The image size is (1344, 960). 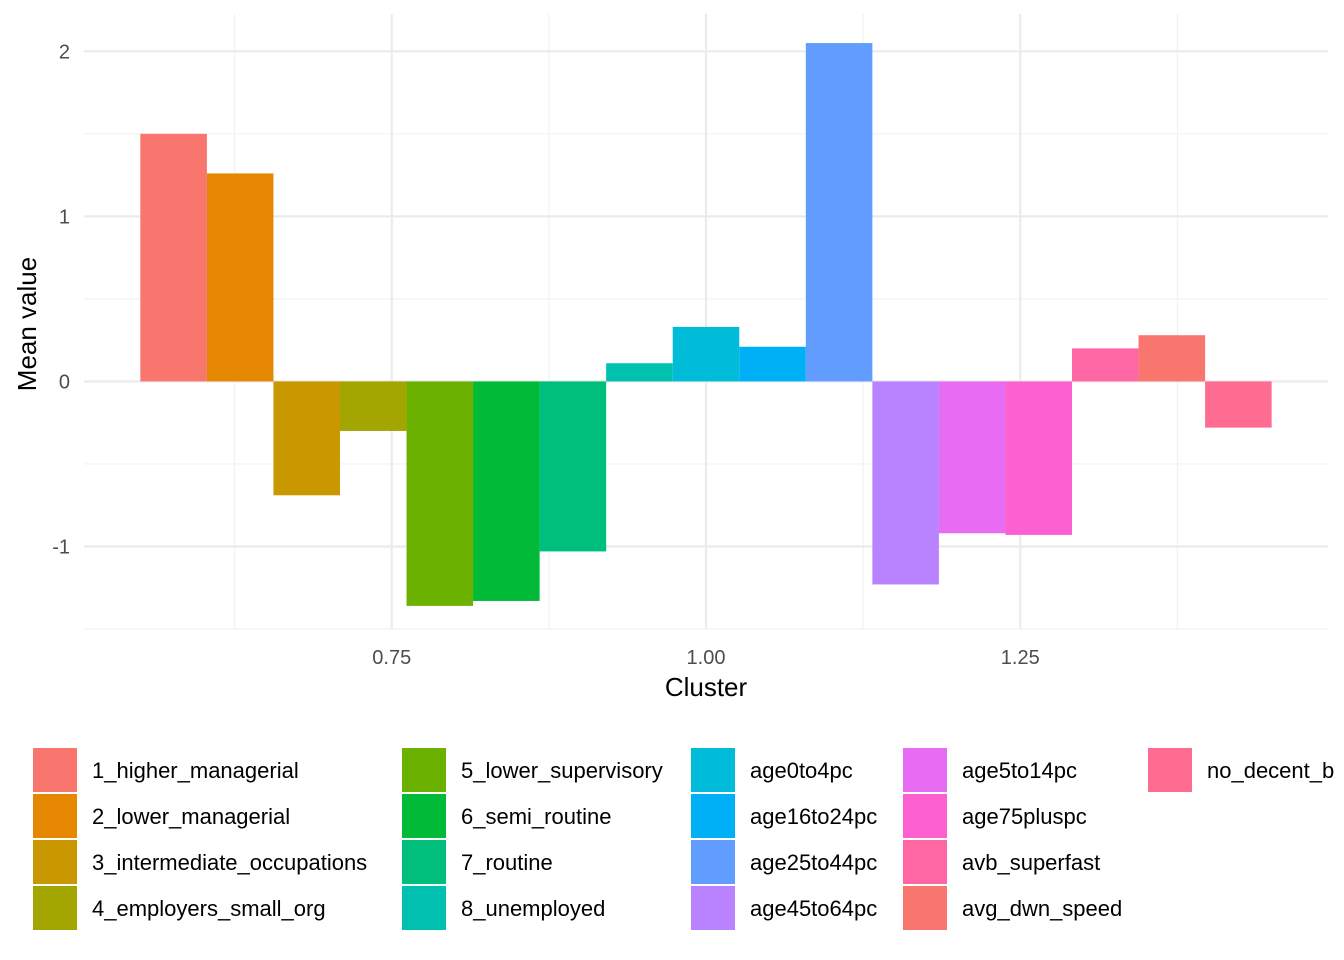 What do you see at coordinates (61, 299) in the screenshot?
I see `y-tick-labels: -1 0 1 2` at bounding box center [61, 299].